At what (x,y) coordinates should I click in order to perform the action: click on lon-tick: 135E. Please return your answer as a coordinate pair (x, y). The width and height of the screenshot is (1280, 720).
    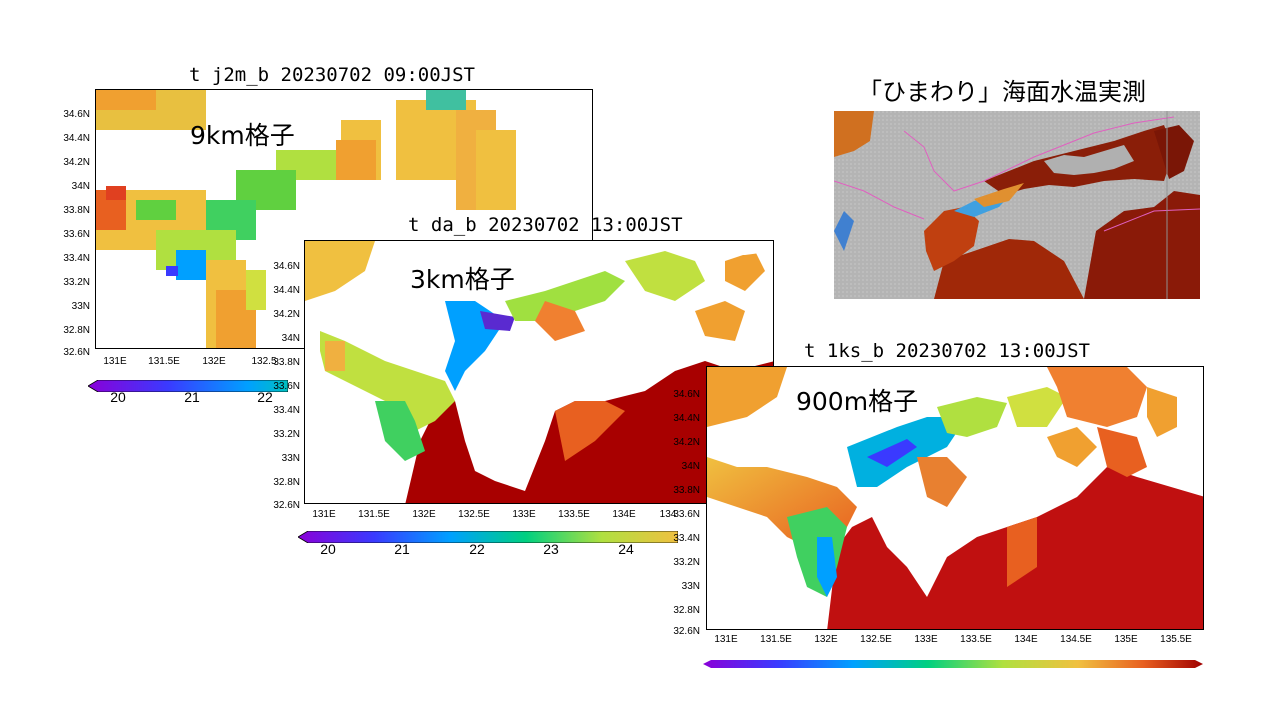
    Looking at the image, I should click on (1126, 639).